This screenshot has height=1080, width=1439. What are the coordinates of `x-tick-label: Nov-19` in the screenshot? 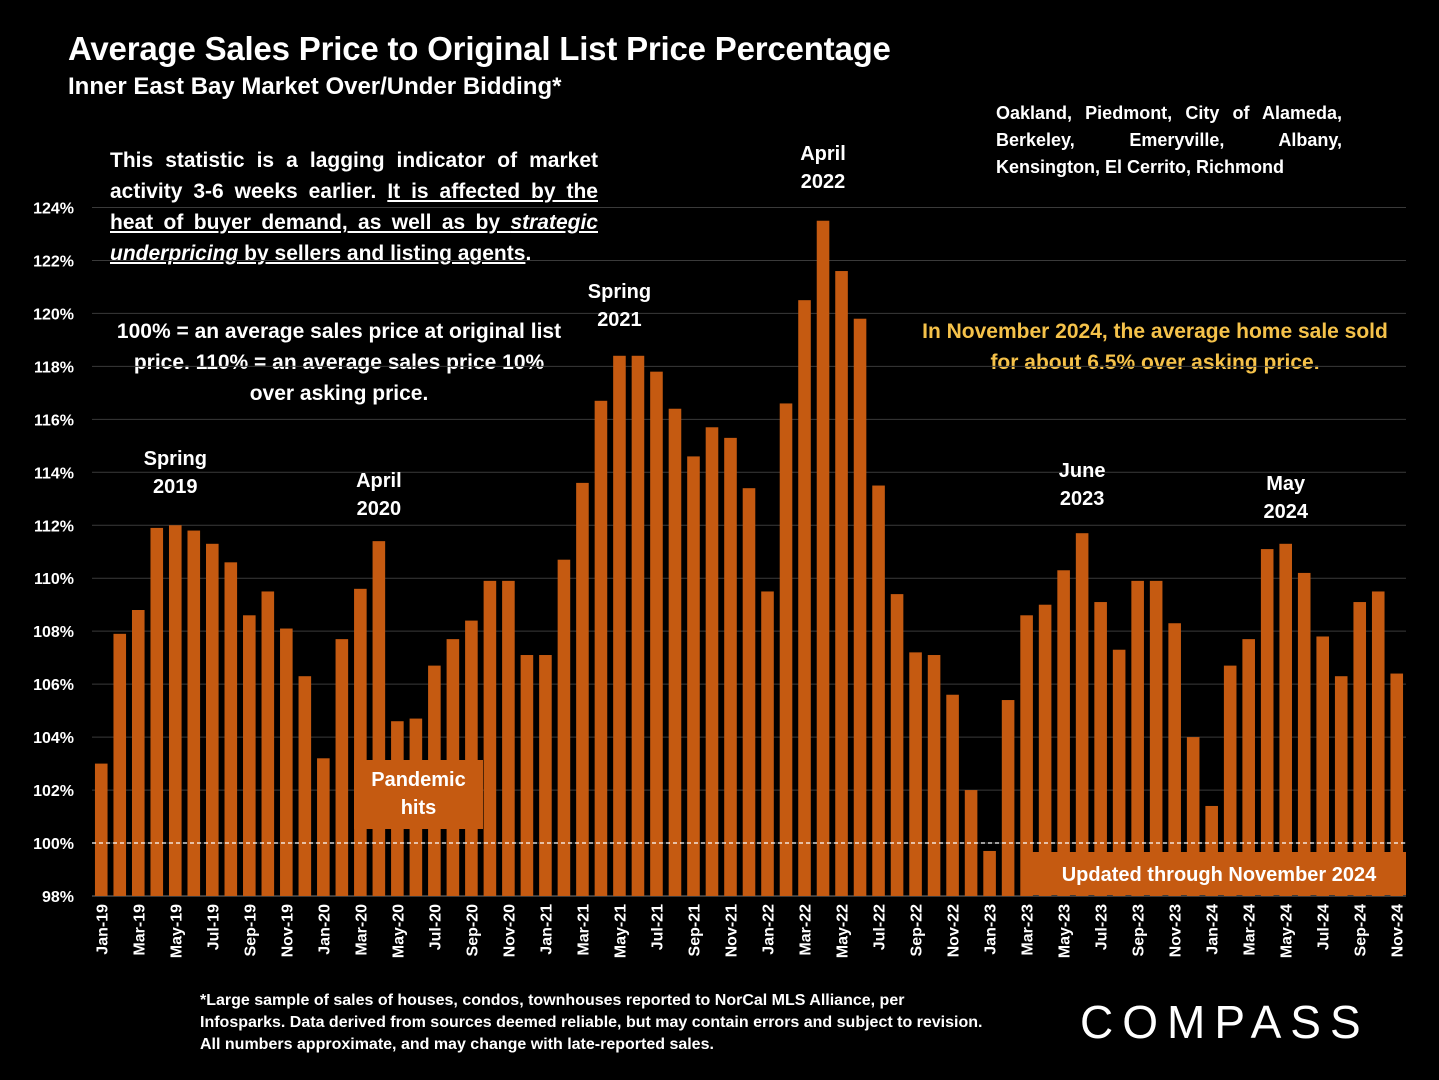 It's located at (287, 930).